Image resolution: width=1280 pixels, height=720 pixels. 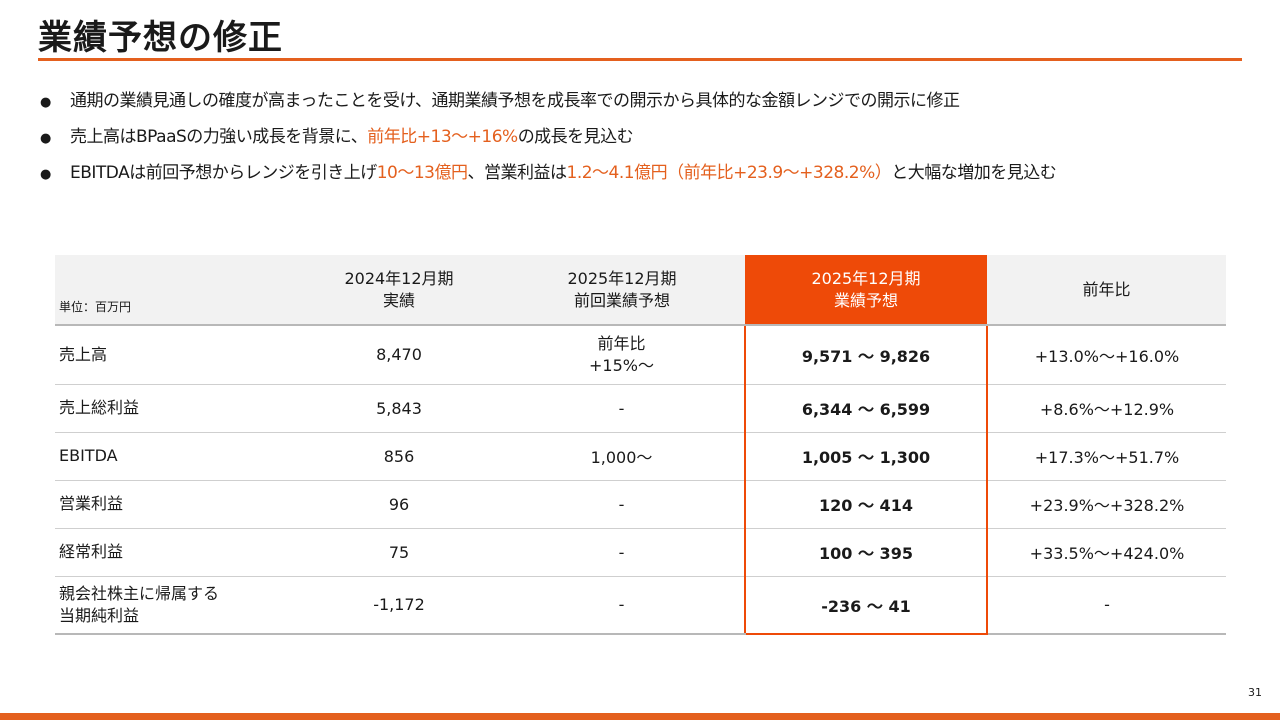 I want to click on row-label: 営業利益, so click(x=177, y=504).